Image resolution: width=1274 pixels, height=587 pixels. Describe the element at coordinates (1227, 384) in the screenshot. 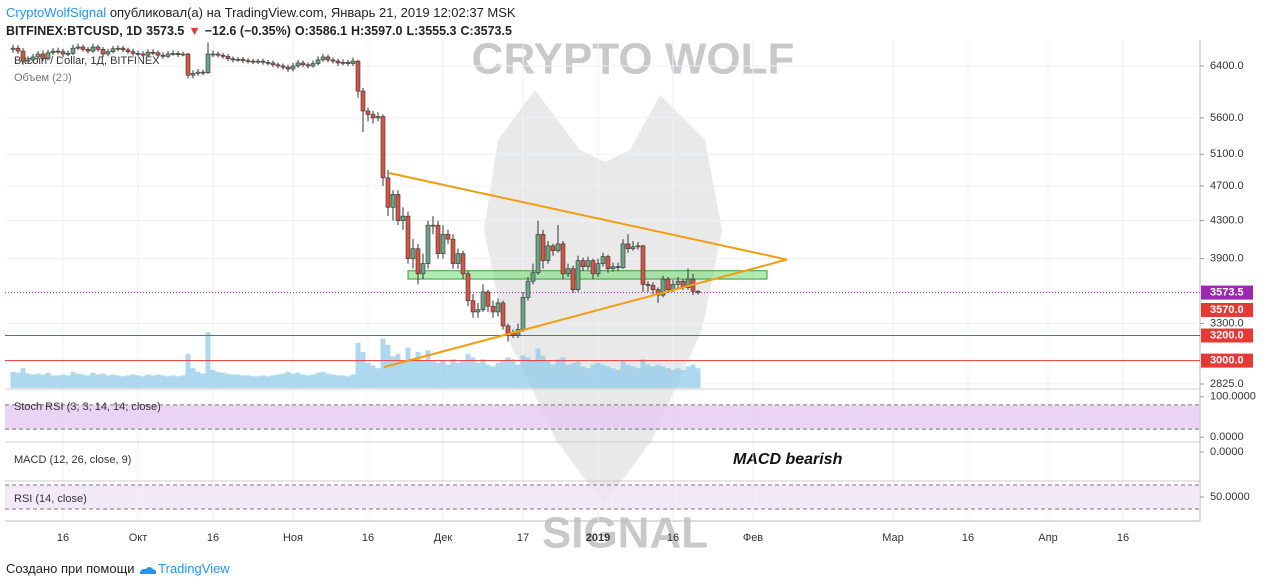

I see `y-tick-label: 2825.0` at that location.